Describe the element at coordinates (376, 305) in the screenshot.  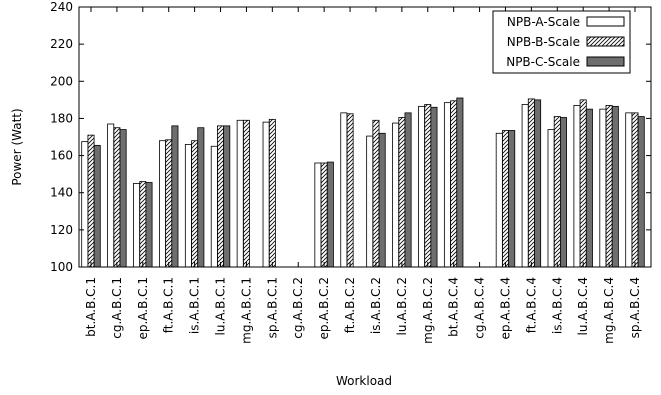
I see `x-tick-label: is.A.B.C.2` at that location.